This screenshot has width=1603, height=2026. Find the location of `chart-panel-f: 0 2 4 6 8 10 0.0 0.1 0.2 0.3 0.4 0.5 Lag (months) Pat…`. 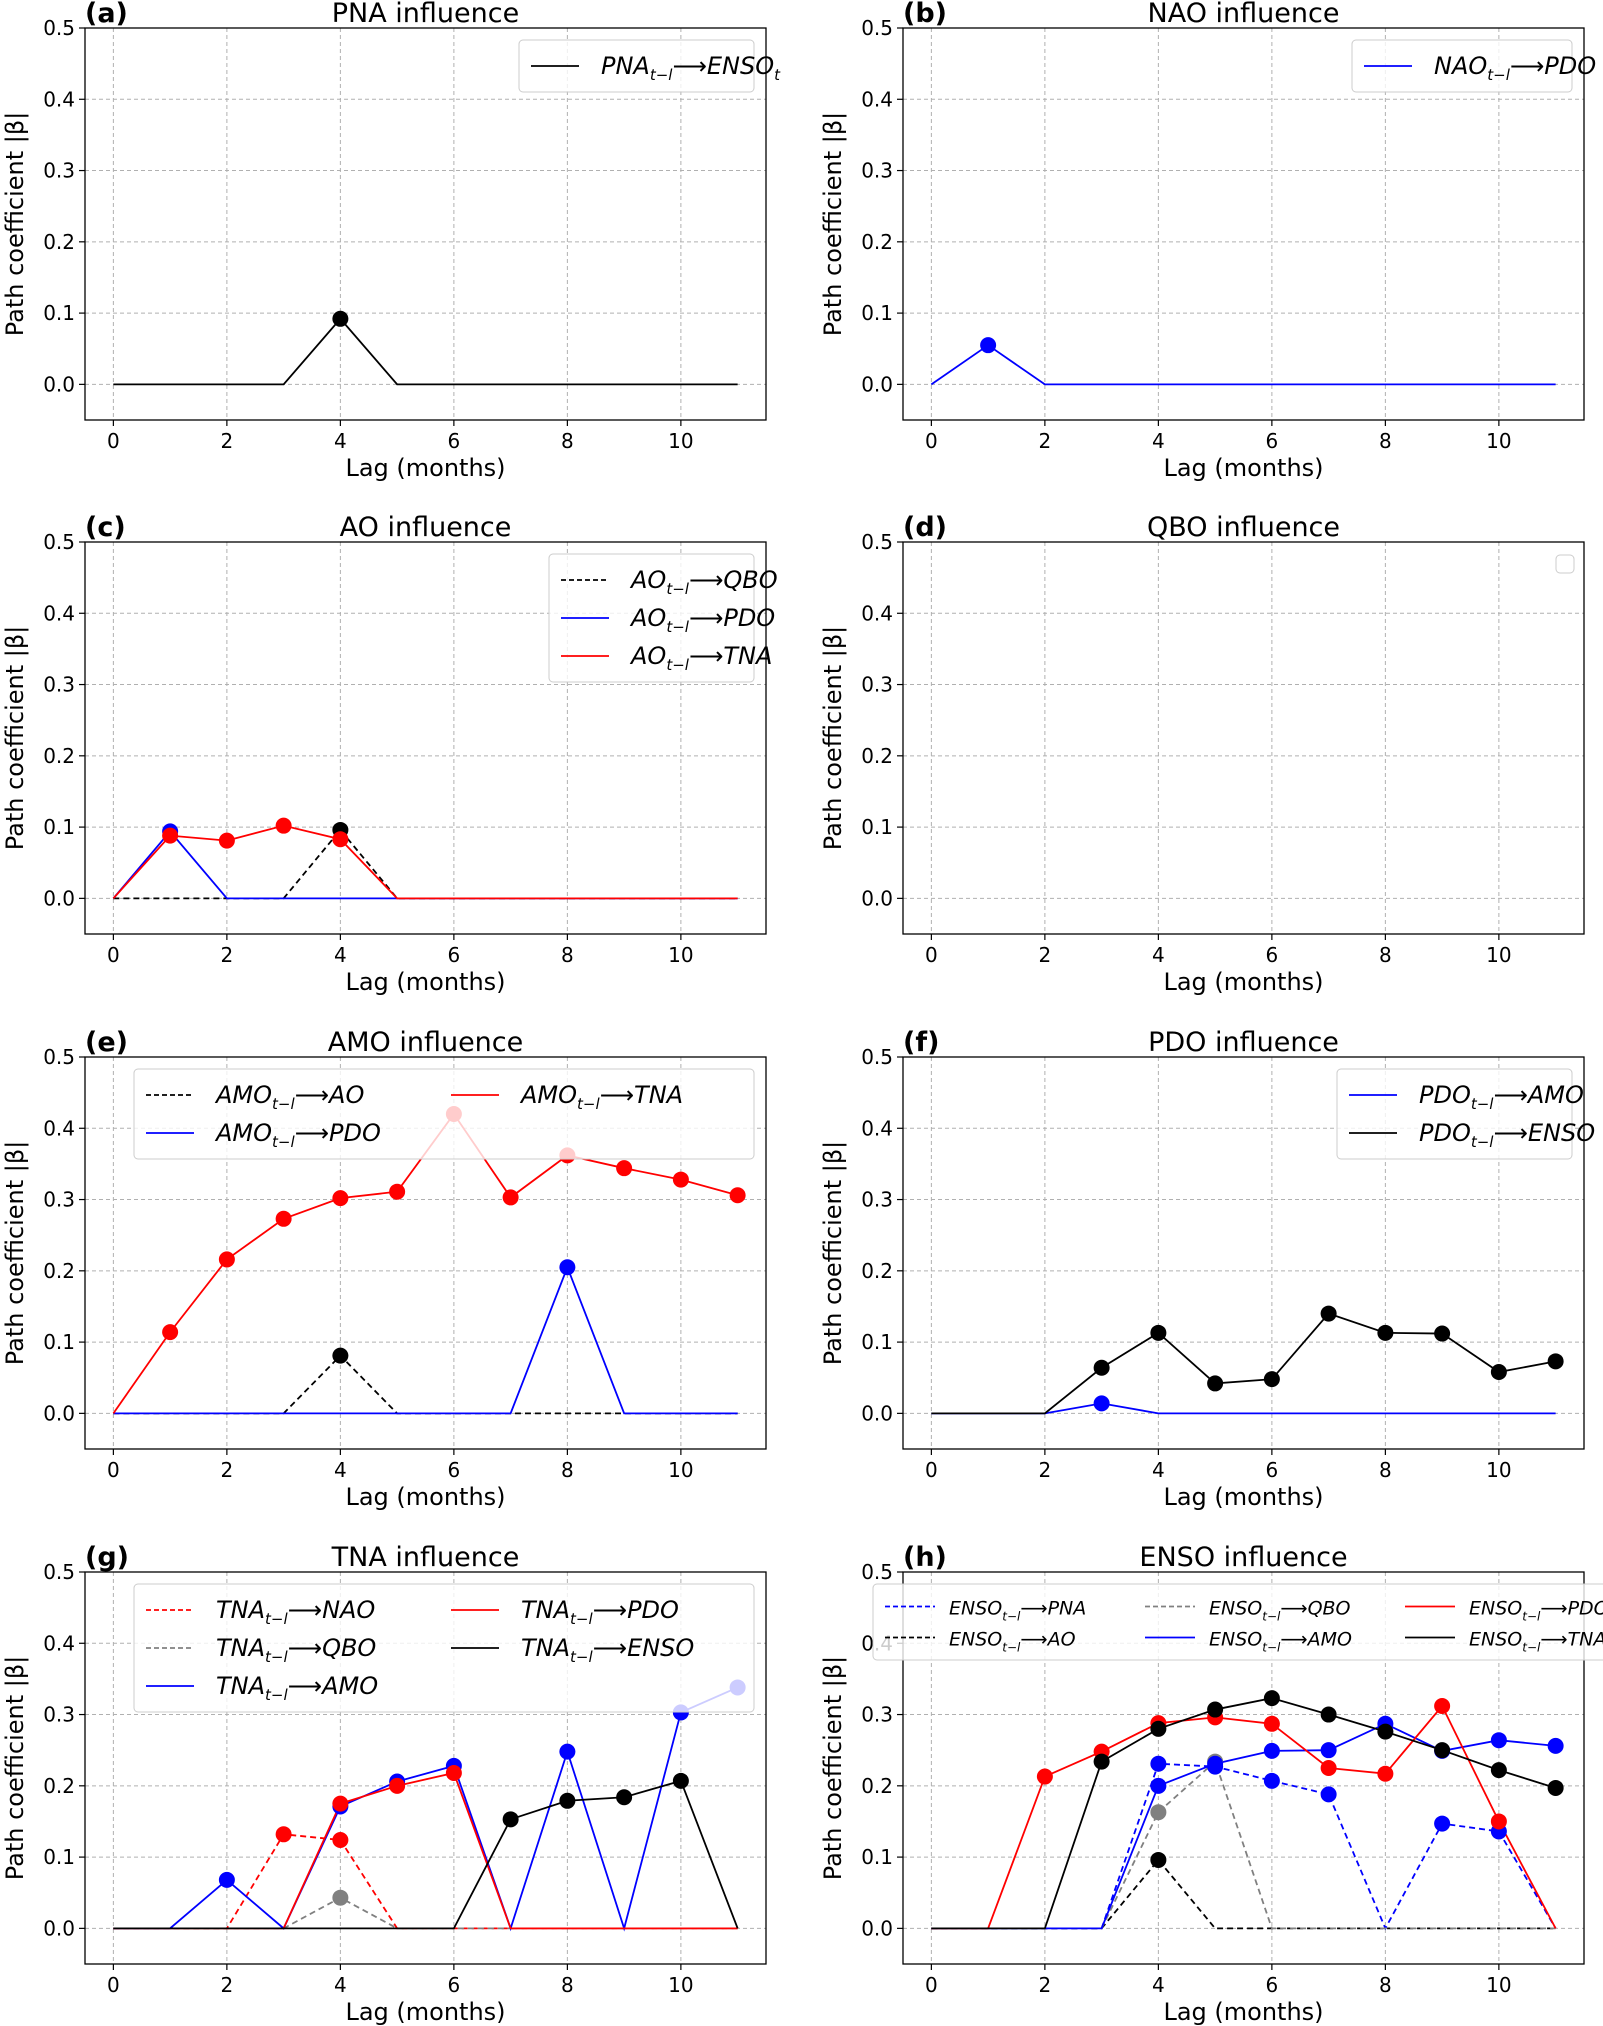

chart-panel-f: 0 2 4 6 8 10 0.0 0.1 0.2 0.3 0.4 0.5 Lag (months) Pat… is located at coordinates (1207, 1269).